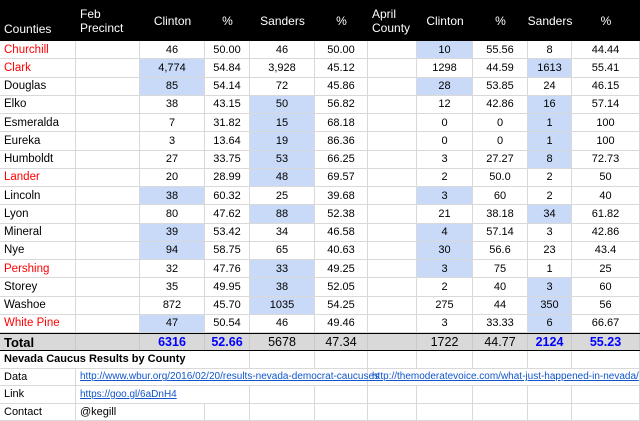 This screenshot has width=640, height=421. I want to click on cell-feb-clinton: 39, so click(172, 232).